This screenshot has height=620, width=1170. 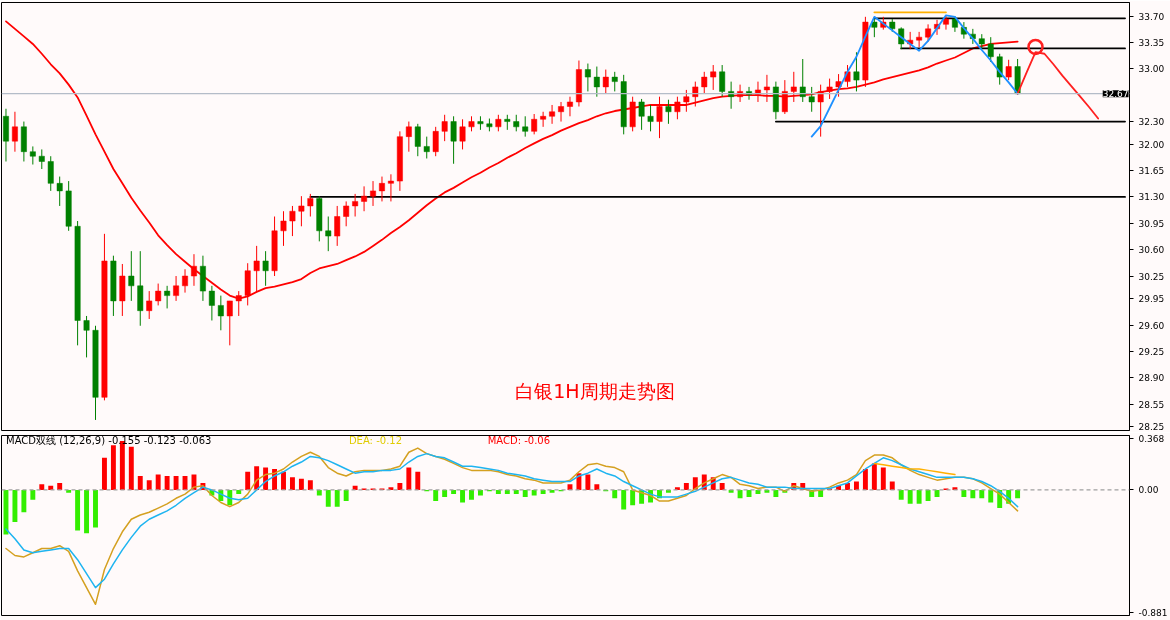 What do you see at coordinates (1151, 439) in the screenshot?
I see `y-tick-label: 0.368` at bounding box center [1151, 439].